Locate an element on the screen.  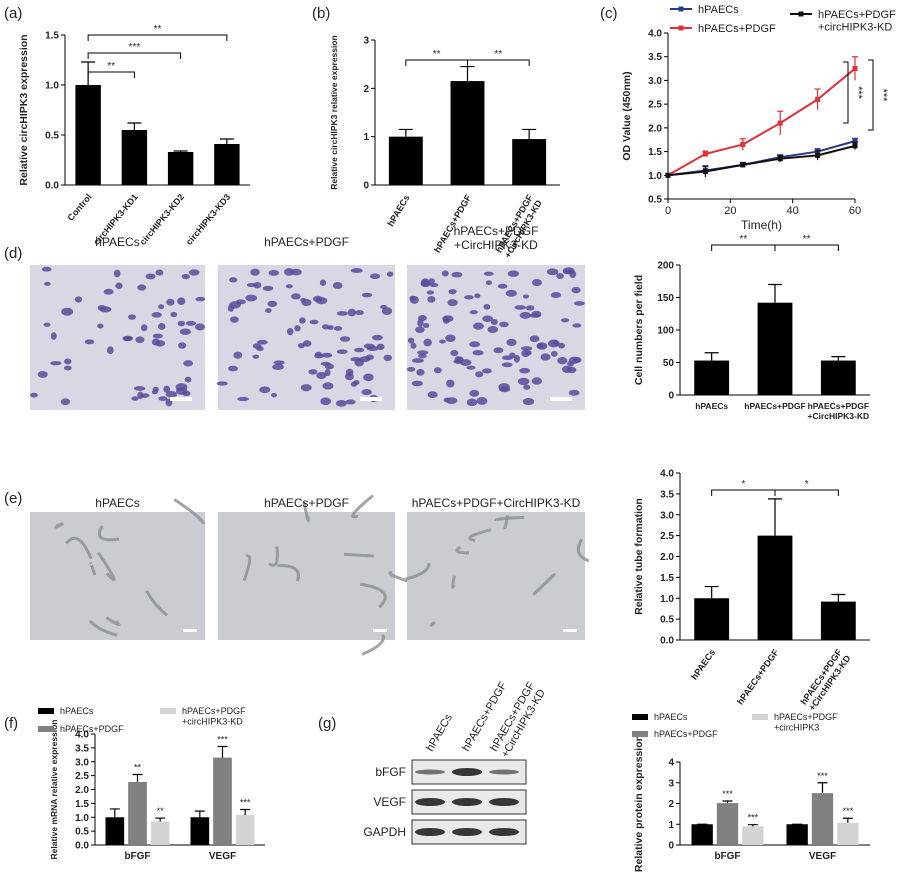
legend-swatch is located at coordinates (46, 711).